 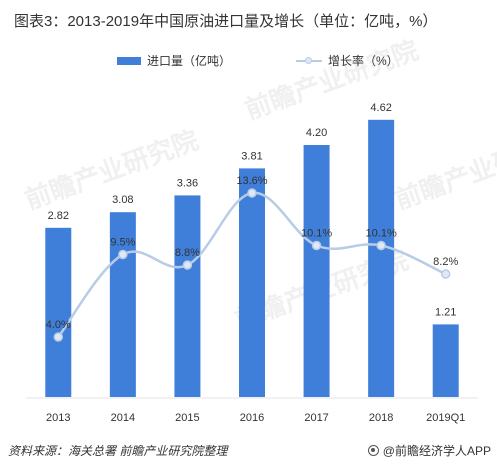 What do you see at coordinates (363, 61) in the screenshot?
I see `legend-label-line: 增长率（%）` at bounding box center [363, 61].